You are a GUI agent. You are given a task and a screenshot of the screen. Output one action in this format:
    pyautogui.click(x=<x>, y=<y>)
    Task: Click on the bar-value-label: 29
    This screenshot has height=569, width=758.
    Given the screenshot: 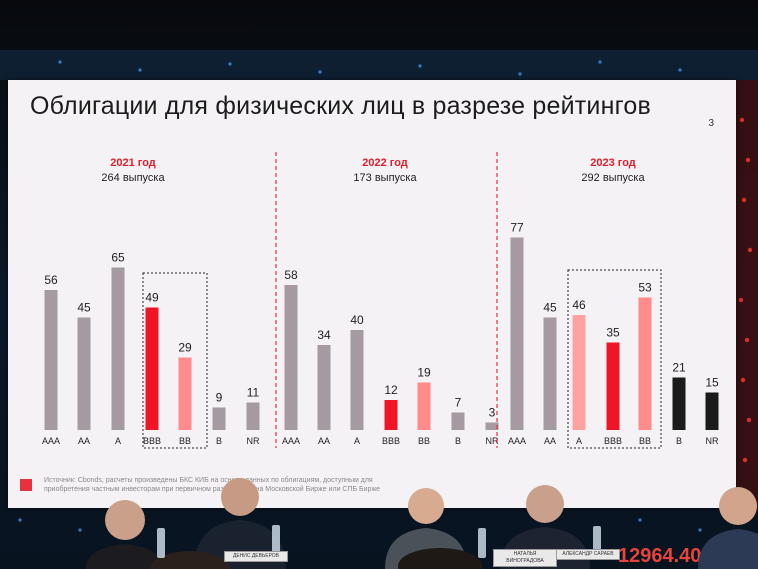 What is the action you would take?
    pyautogui.click(x=185, y=348)
    